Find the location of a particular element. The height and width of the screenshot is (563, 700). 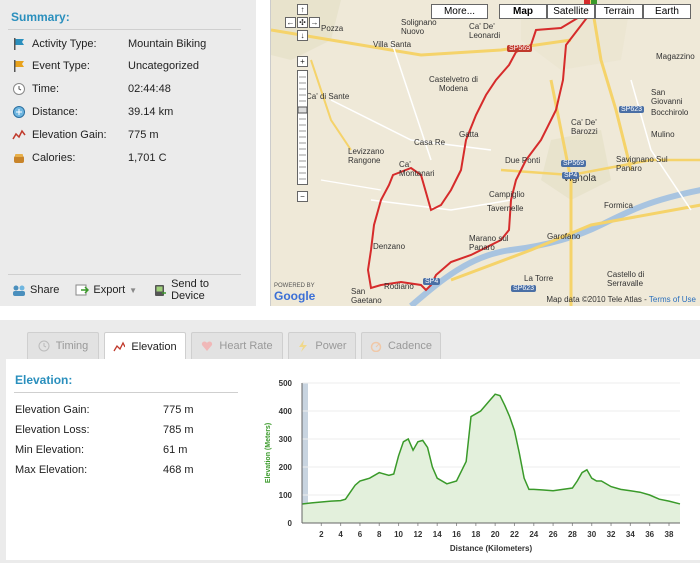

x-tick-label: 30 is located at coordinates (591, 534).